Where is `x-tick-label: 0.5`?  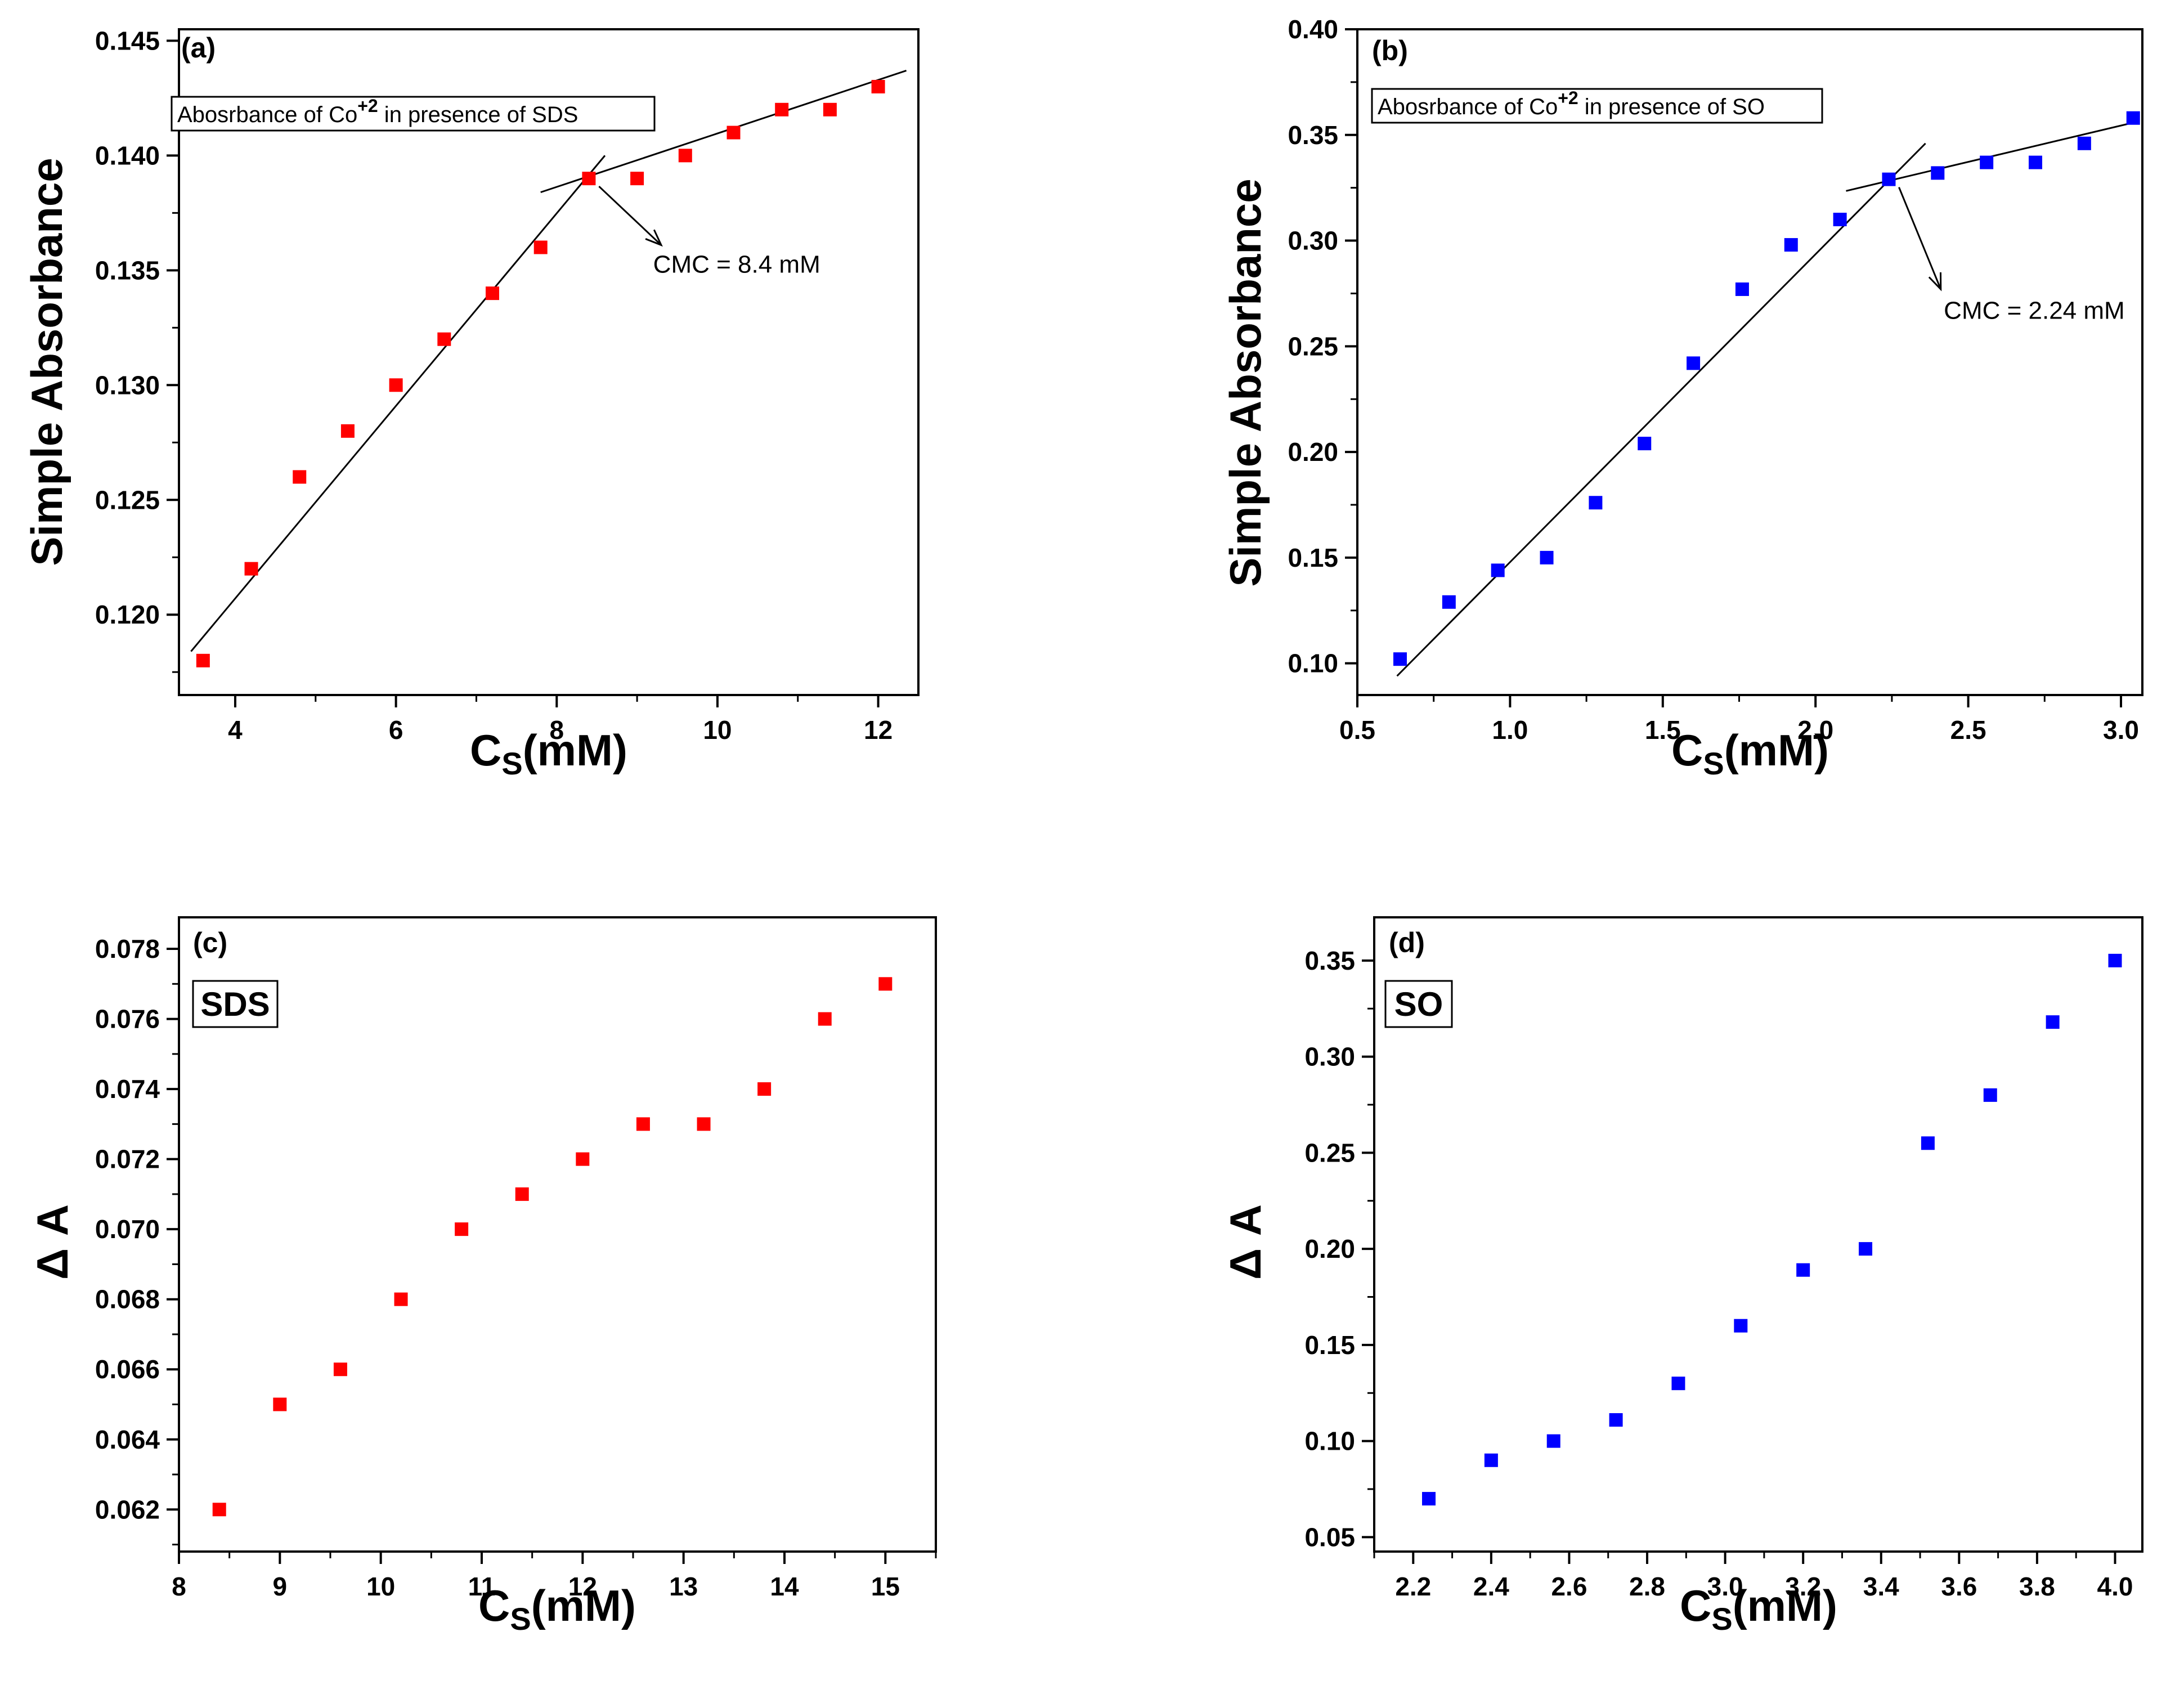 x-tick-label: 0.5 is located at coordinates (1357, 730).